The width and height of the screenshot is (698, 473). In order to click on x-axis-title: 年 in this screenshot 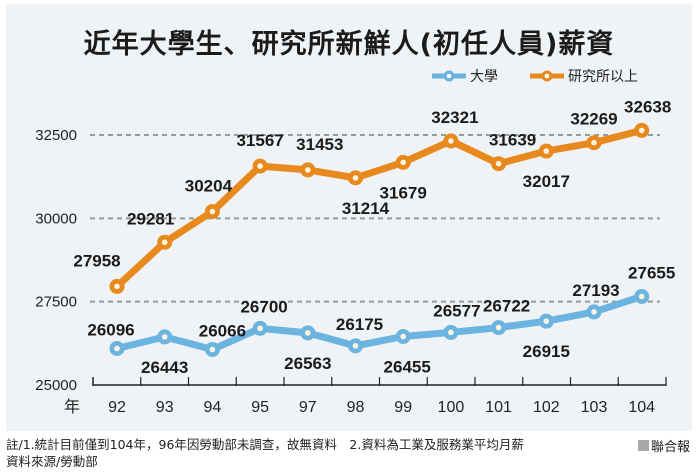, I will do `click(72, 407)`.